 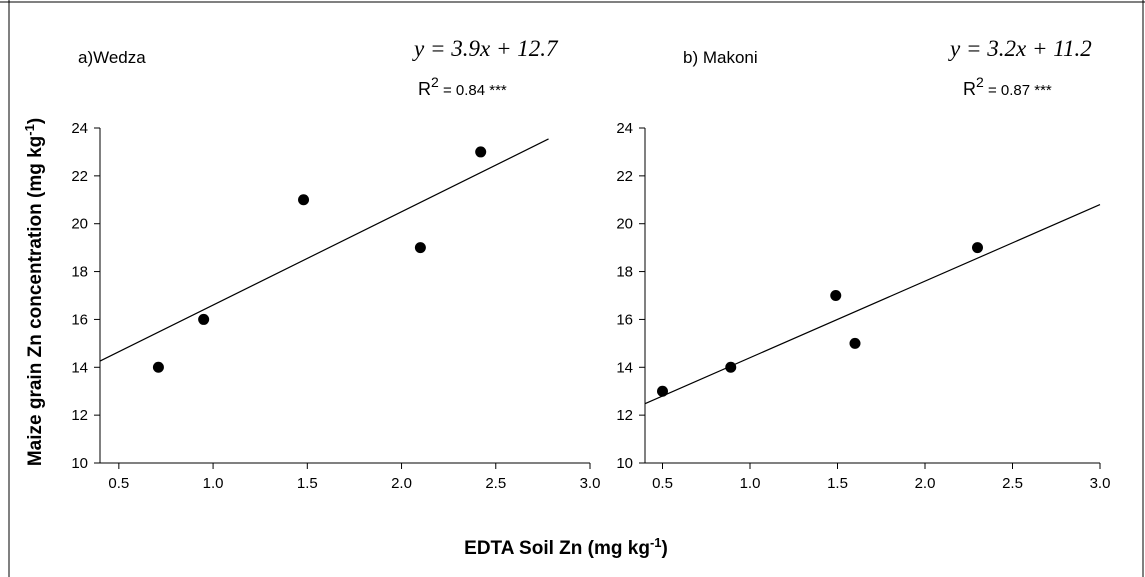 What do you see at coordinates (1007, 86) in the screenshot?
I see `r-squared-label: R2 = 0.87 ***` at bounding box center [1007, 86].